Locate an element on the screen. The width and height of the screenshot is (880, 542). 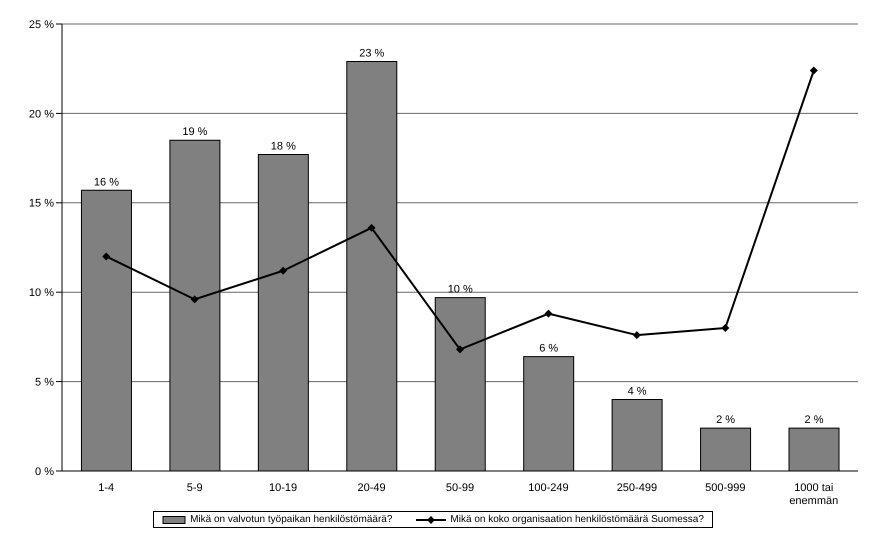
y-tick-label: 10 % is located at coordinates (41, 293).